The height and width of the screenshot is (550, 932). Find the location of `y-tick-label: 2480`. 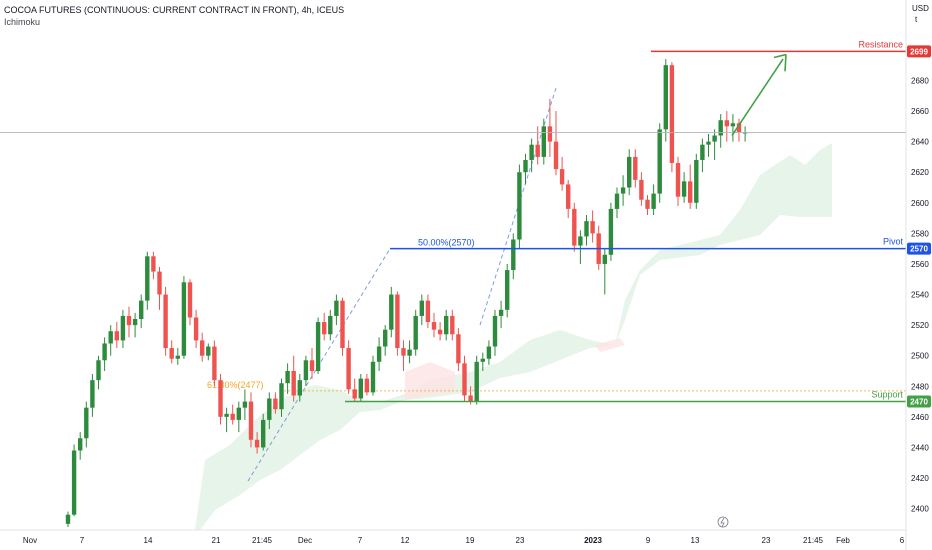

y-tick-label: 2480 is located at coordinates (920, 386).